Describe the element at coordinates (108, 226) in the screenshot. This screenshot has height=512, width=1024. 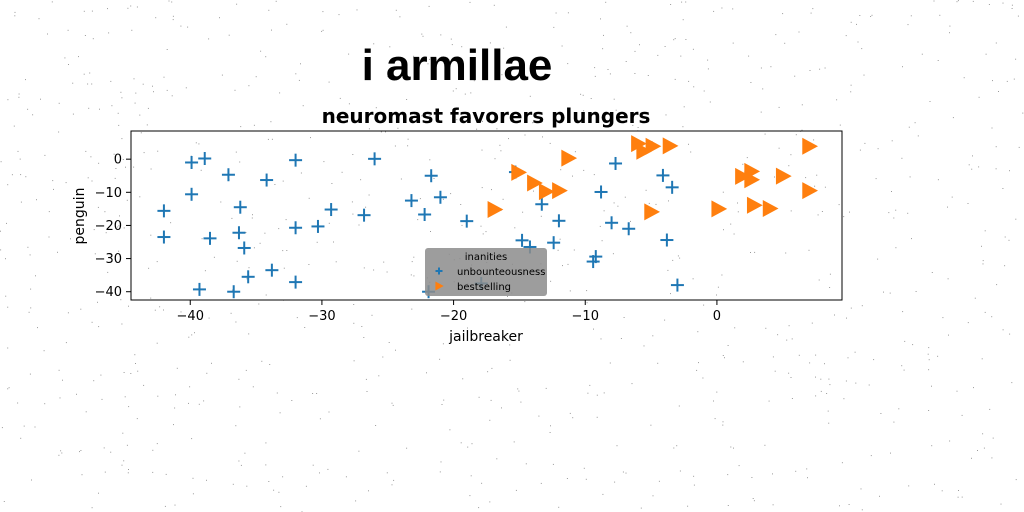
I see `y-tick-label: −20` at that location.